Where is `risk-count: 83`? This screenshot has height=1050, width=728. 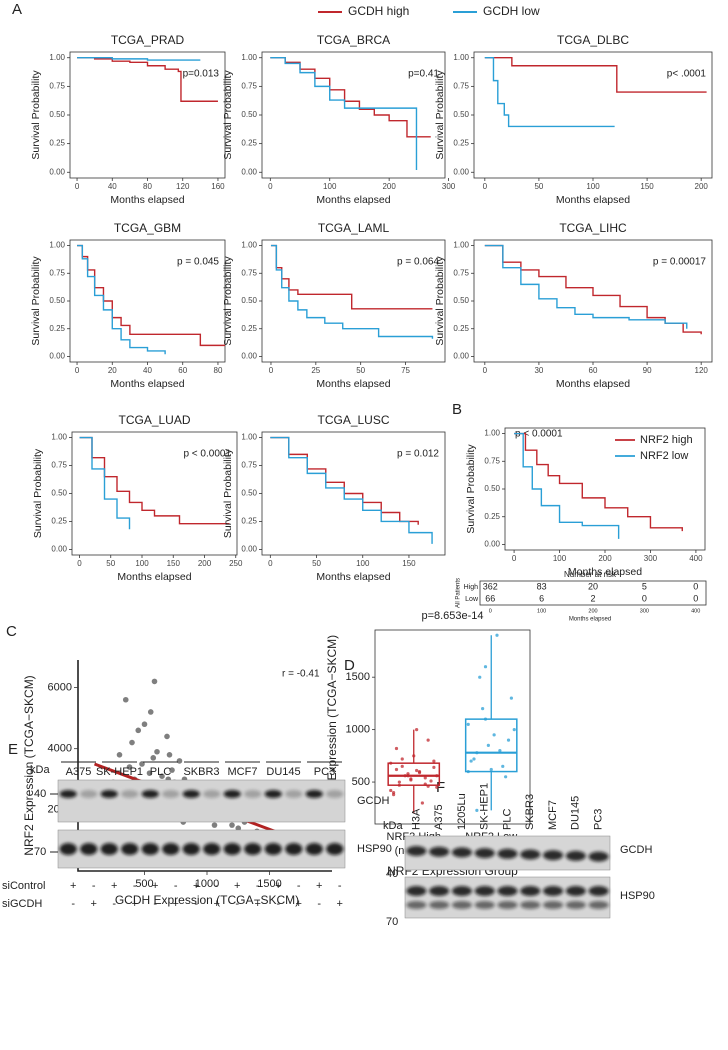 risk-count: 83 is located at coordinates (542, 586).